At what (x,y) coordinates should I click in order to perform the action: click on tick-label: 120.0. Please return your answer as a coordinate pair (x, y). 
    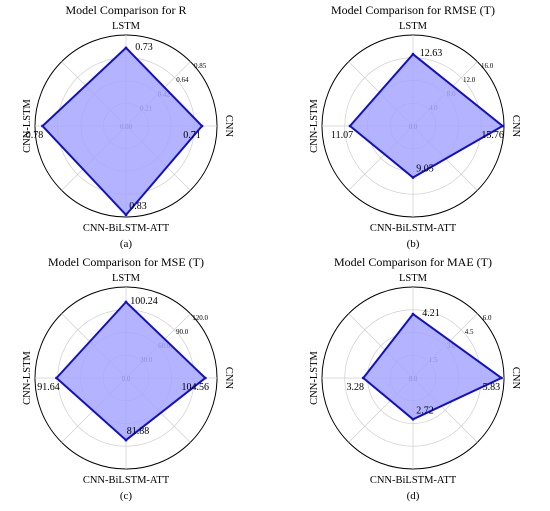
    Looking at the image, I should click on (200, 318).